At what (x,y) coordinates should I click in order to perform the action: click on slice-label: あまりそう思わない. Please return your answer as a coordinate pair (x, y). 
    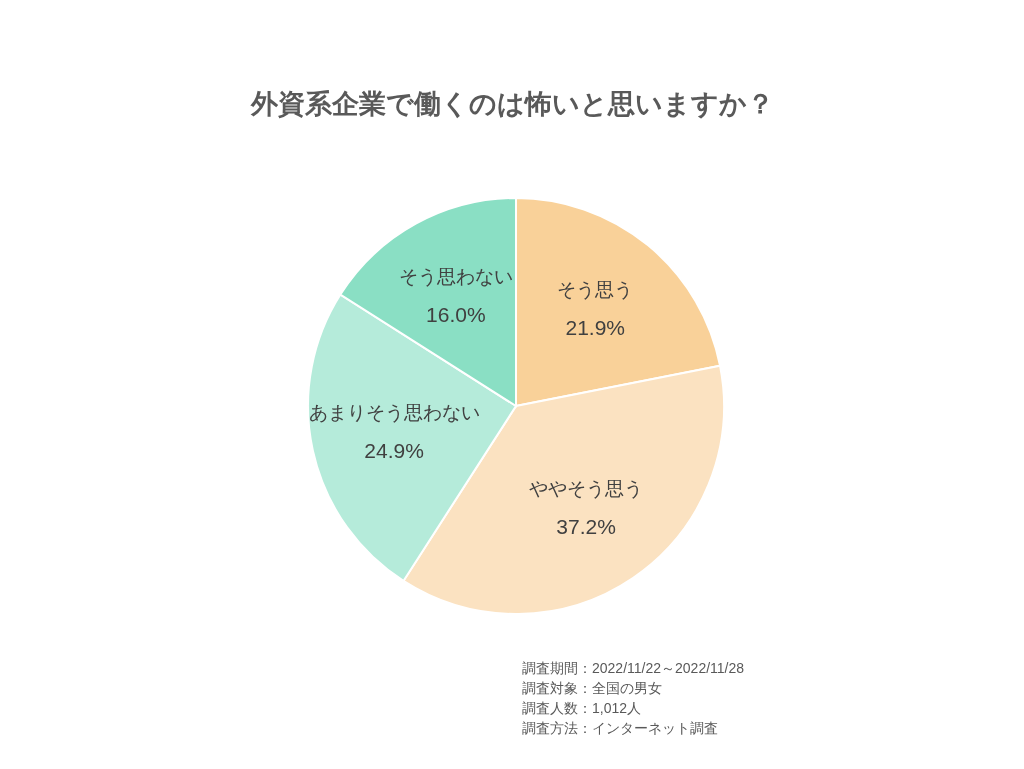
    Looking at the image, I should click on (394, 412).